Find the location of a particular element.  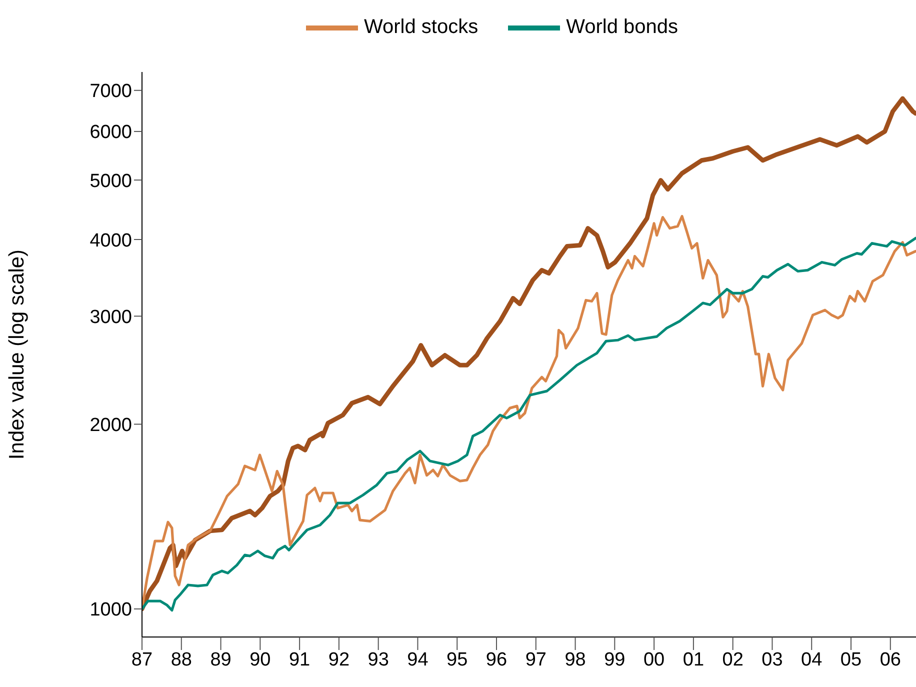

x-tick-label: 04 is located at coordinates (812, 659).